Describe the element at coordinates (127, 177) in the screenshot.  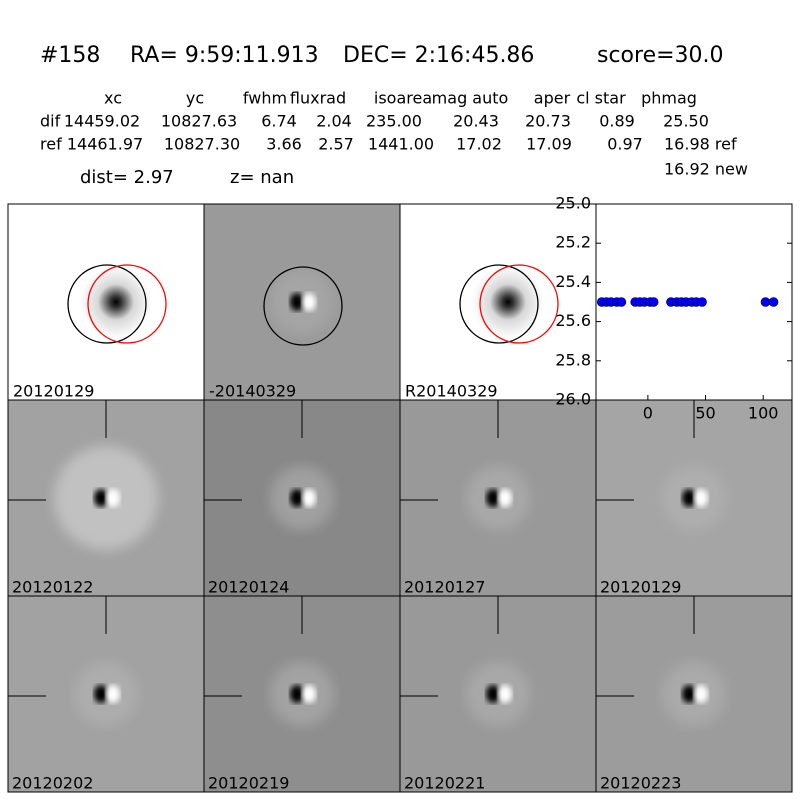
I see `dist: dist= 2.97` at that location.